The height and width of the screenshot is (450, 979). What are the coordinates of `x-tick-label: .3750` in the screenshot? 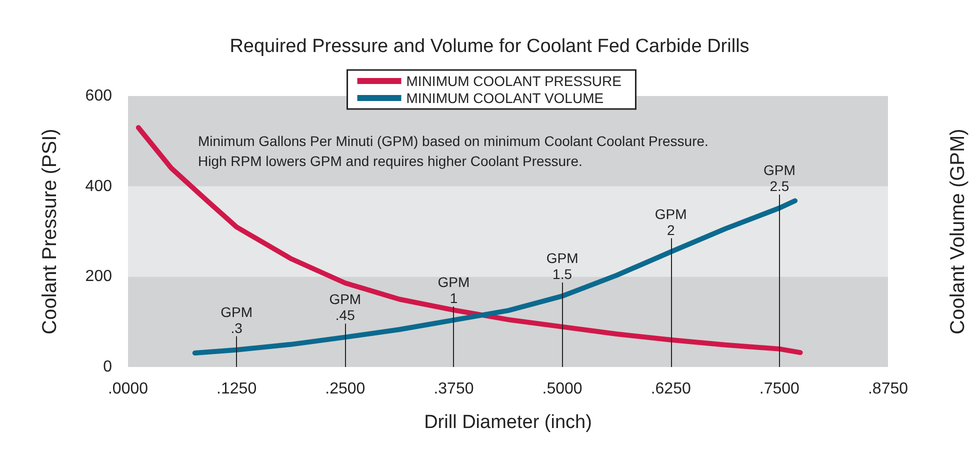 It's located at (454, 389).